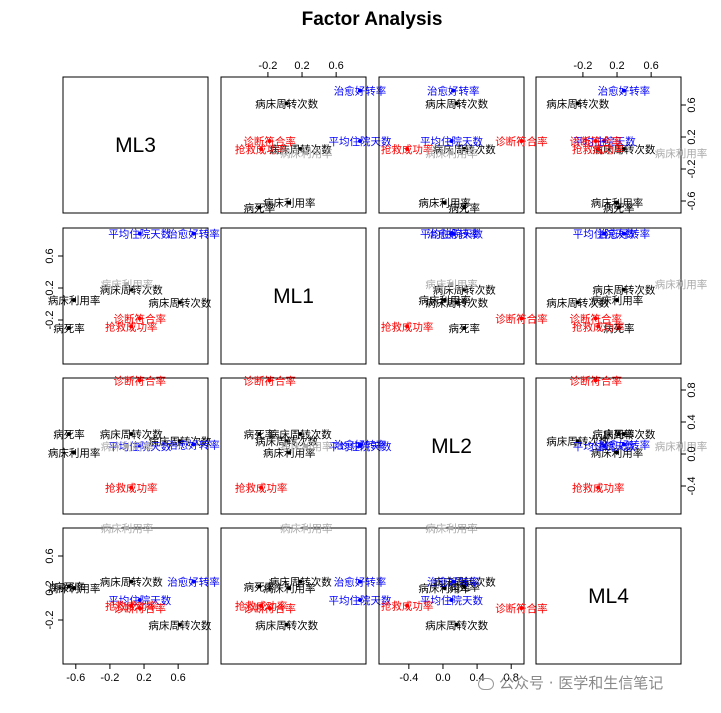 This screenshot has width=721, height=713. What do you see at coordinates (143, 678) in the screenshot?
I see `bottom-axis-ML3-tick-label: 0.2` at bounding box center [143, 678].